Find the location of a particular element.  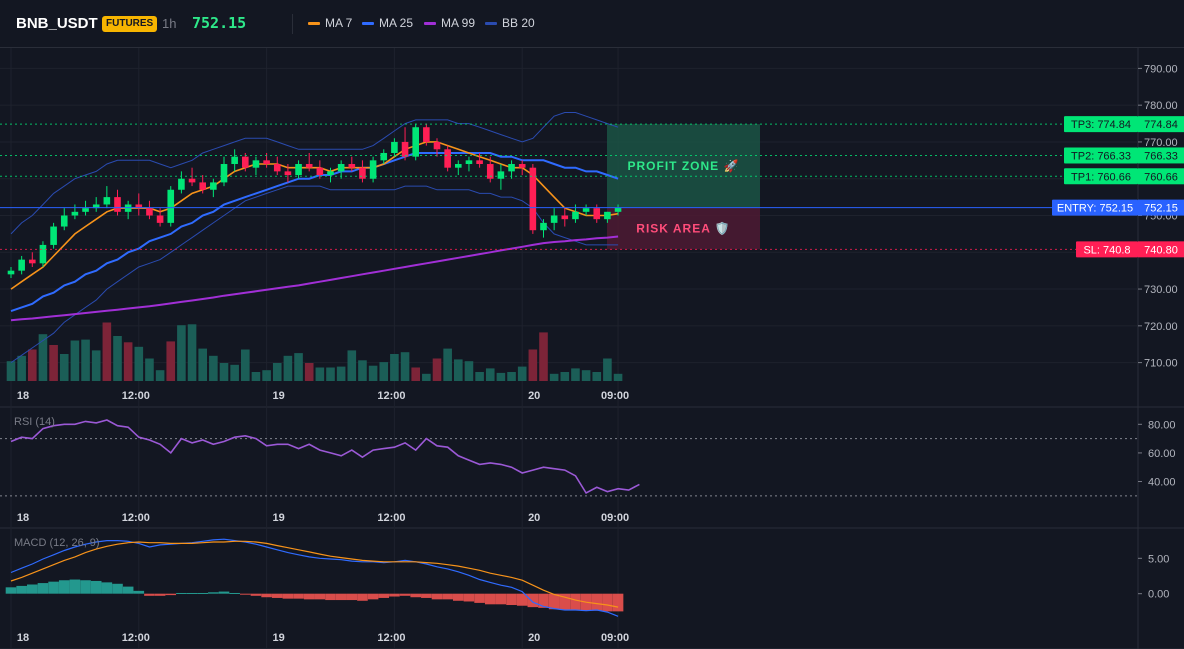

ma25-swatch is located at coordinates (368, 24).